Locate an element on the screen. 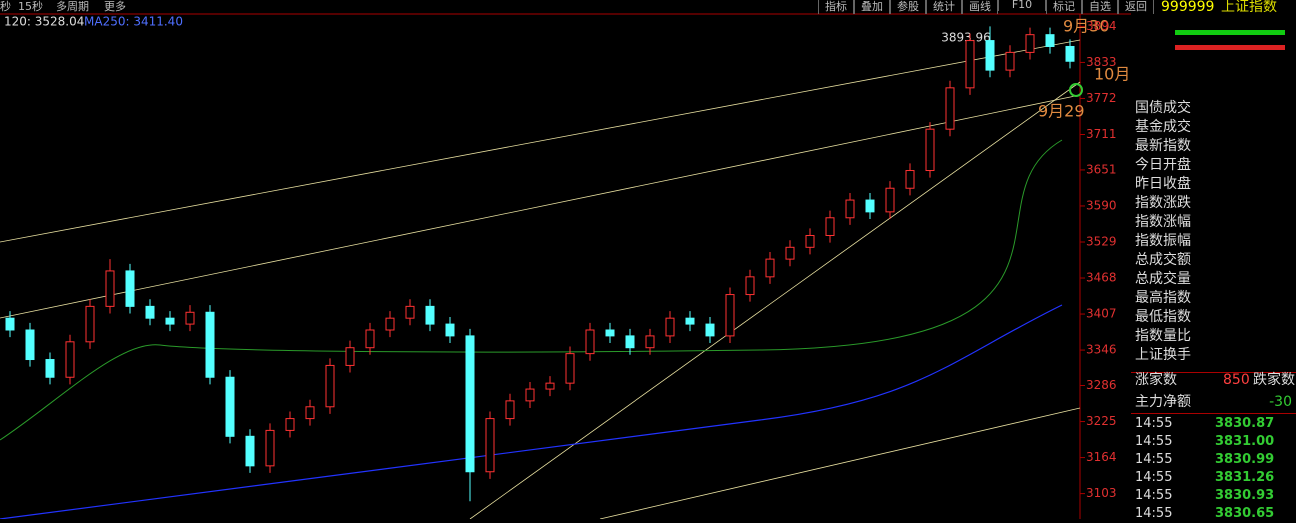 Image resolution: width=1296 pixels, height=523 pixels. toolbar-item: 多周期 is located at coordinates (72, 6).